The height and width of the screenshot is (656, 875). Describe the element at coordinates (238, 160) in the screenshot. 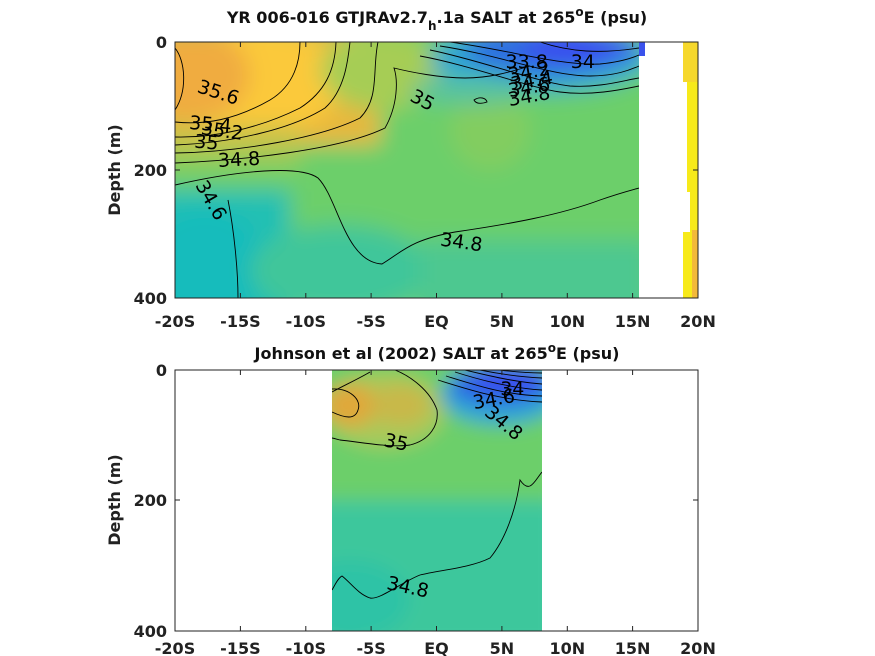

I see `contour-label: 34.8` at that location.